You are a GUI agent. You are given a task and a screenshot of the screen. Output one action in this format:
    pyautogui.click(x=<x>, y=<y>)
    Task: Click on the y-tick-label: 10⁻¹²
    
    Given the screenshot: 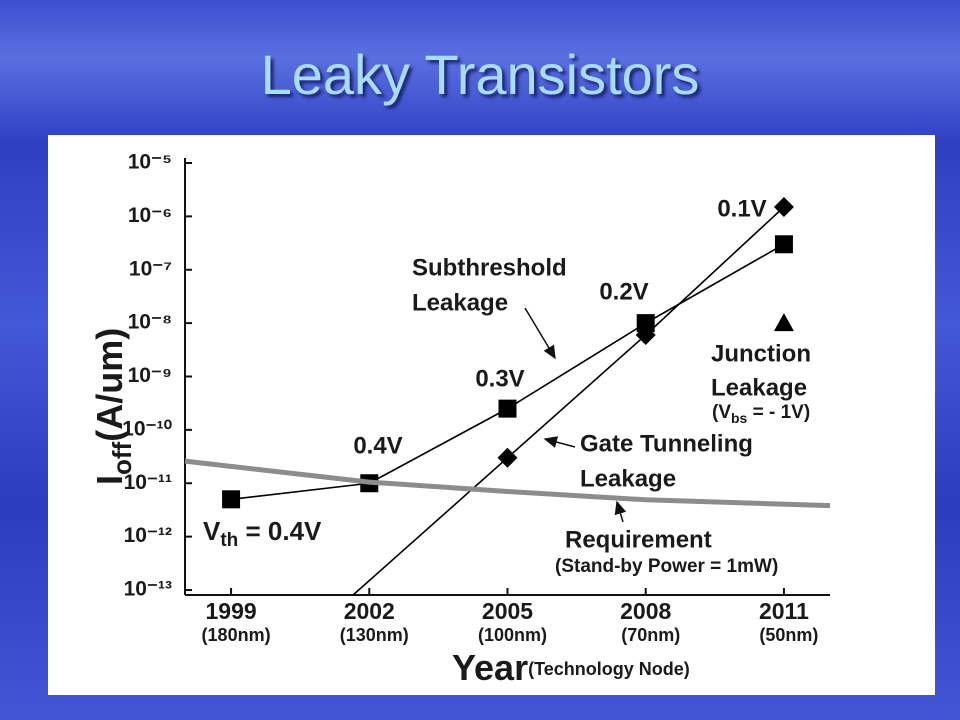 What is the action you would take?
    pyautogui.click(x=148, y=535)
    